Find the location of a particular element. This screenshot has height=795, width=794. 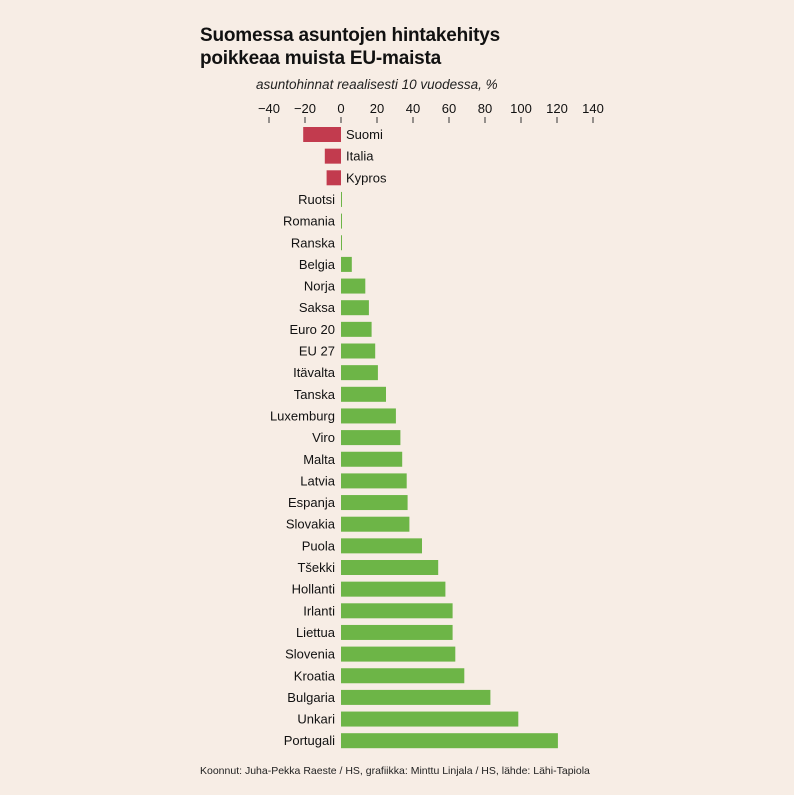

bar-euro 20 is located at coordinates (356, 329).